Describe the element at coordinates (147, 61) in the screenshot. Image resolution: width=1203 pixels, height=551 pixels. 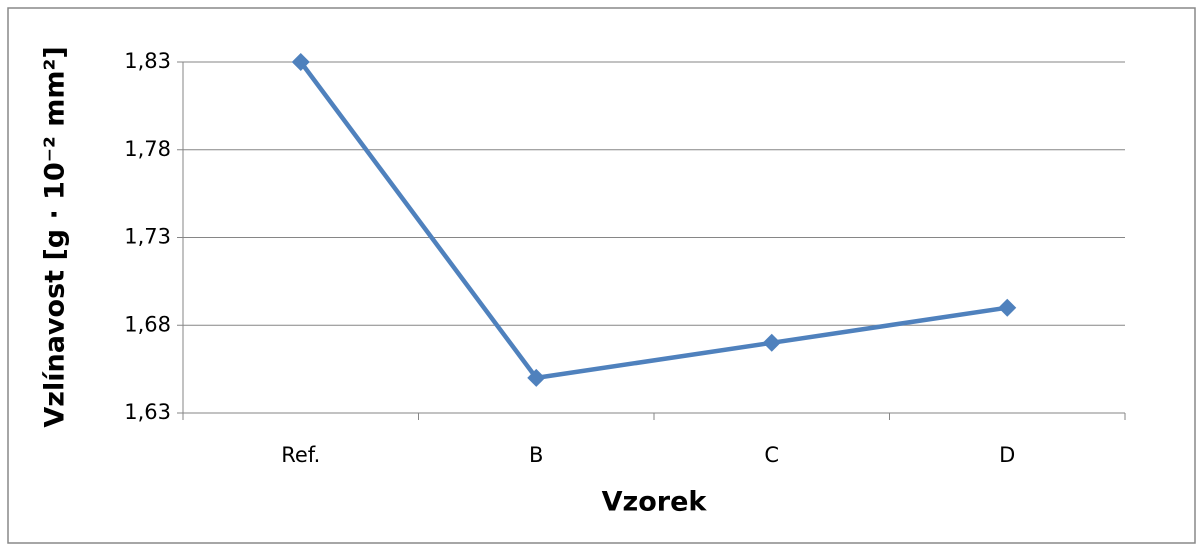
I see `y-tick-label: 1,83` at that location.